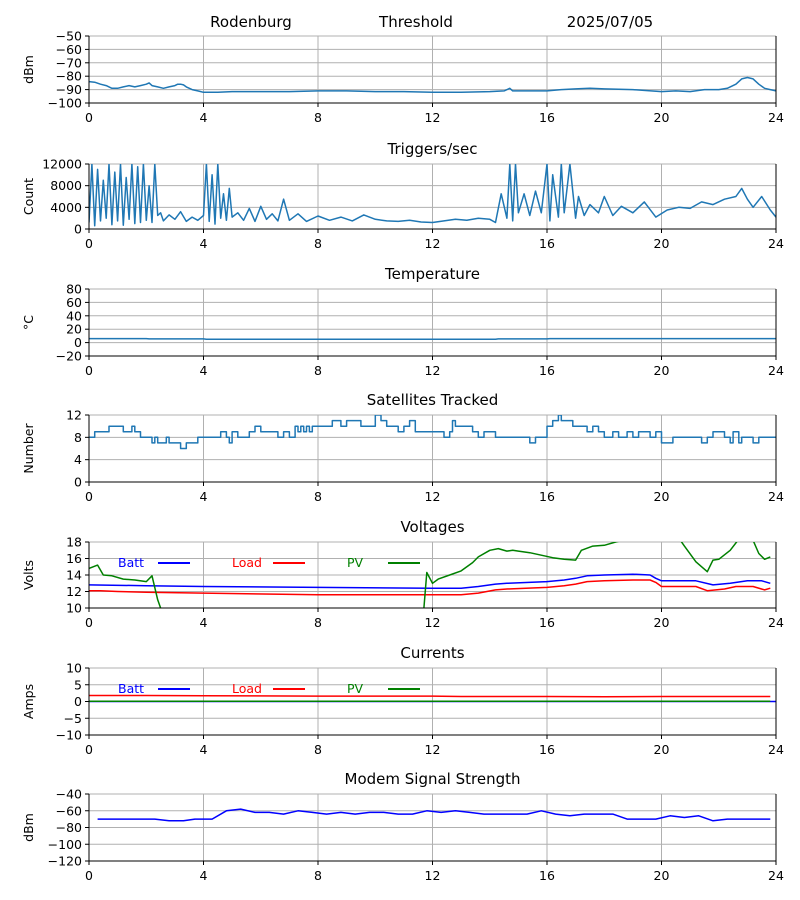  Describe the element at coordinates (610, 22) in the screenshot. I see `report-date: 2025/07/05` at that location.